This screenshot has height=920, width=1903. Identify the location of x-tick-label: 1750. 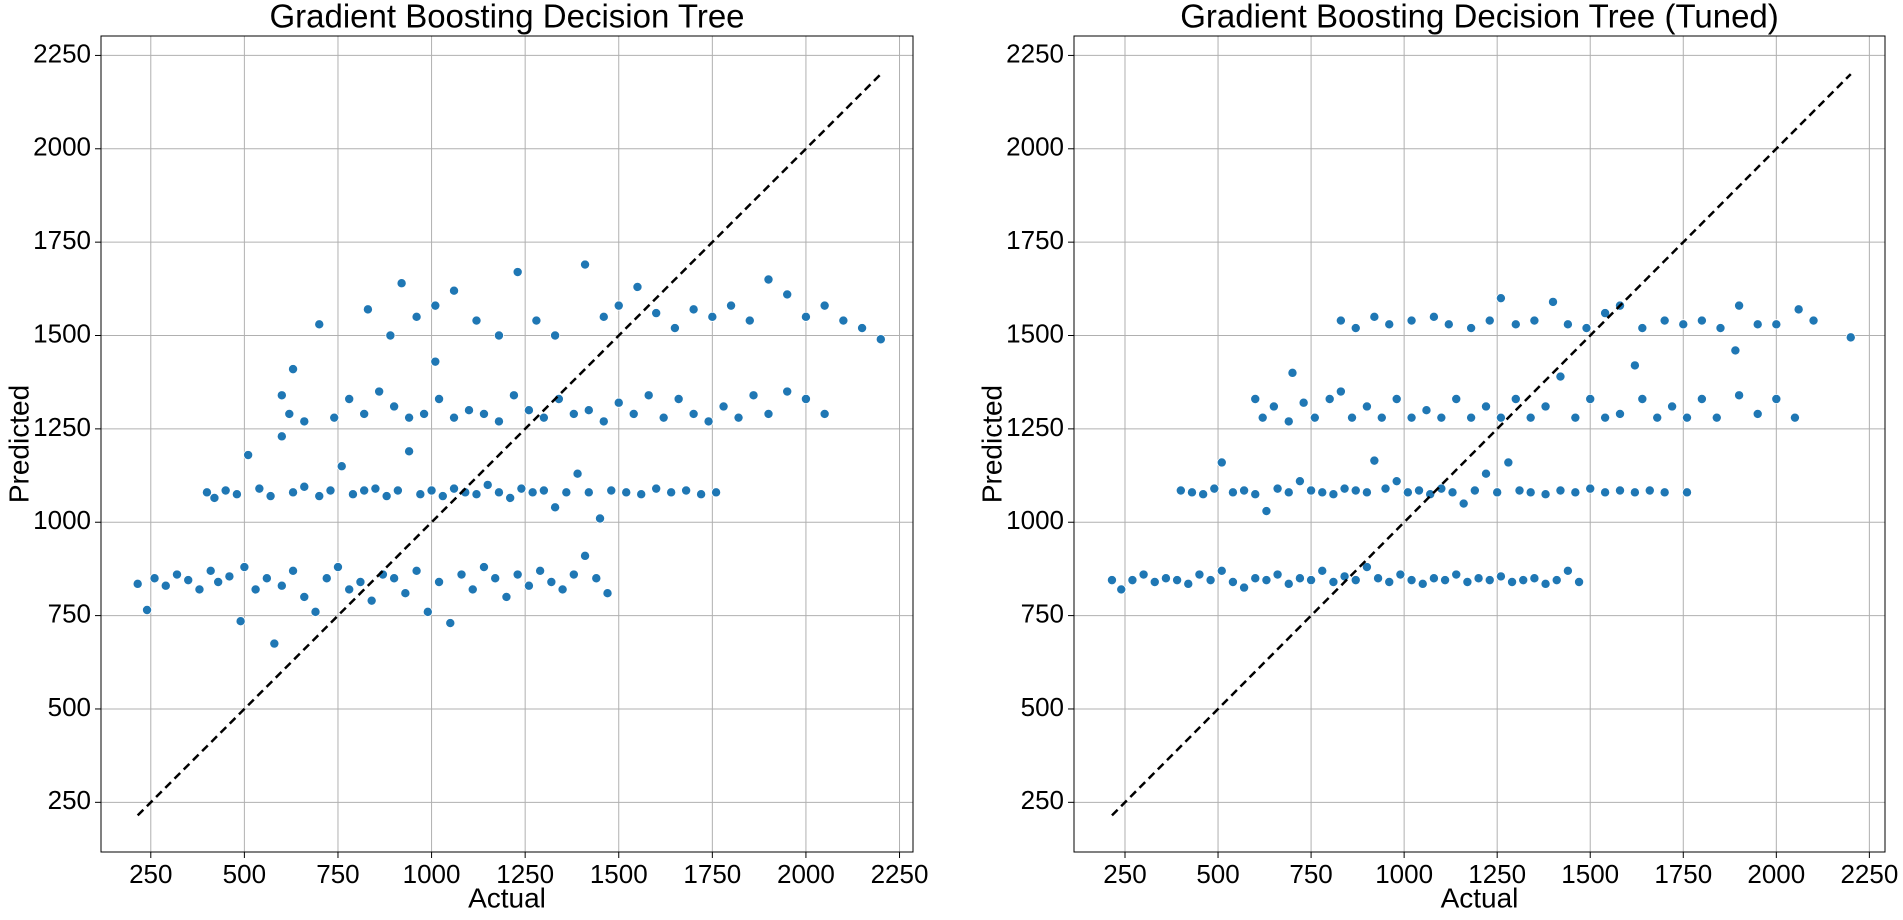
(712, 874).